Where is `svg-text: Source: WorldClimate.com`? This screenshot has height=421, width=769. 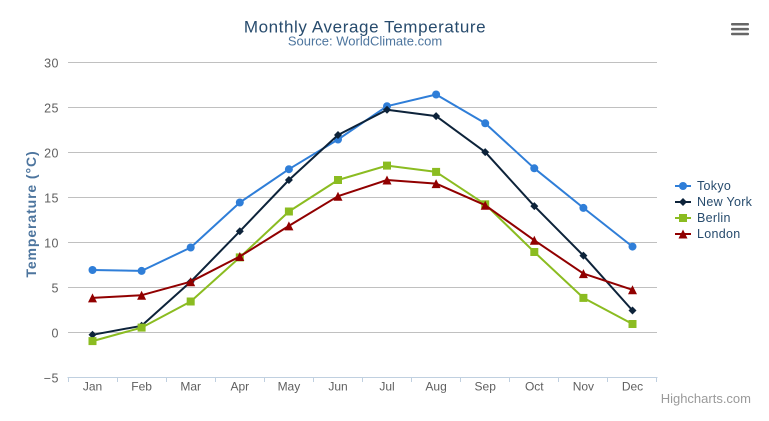 svg-text: Source: WorldClimate.com is located at coordinates (365, 41).